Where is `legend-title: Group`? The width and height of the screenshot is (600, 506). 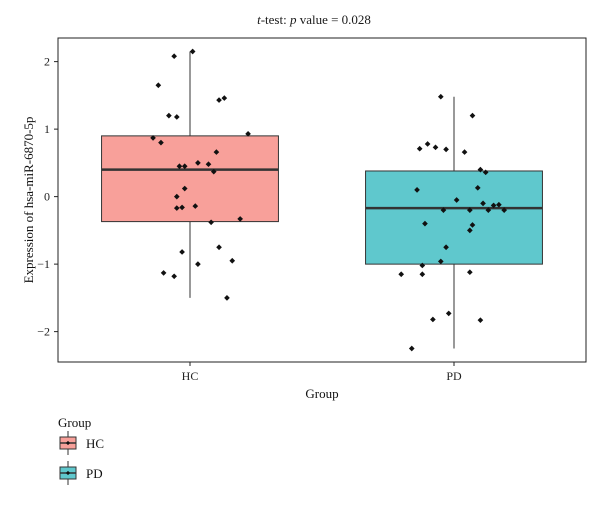 legend-title: Group is located at coordinates (74, 422).